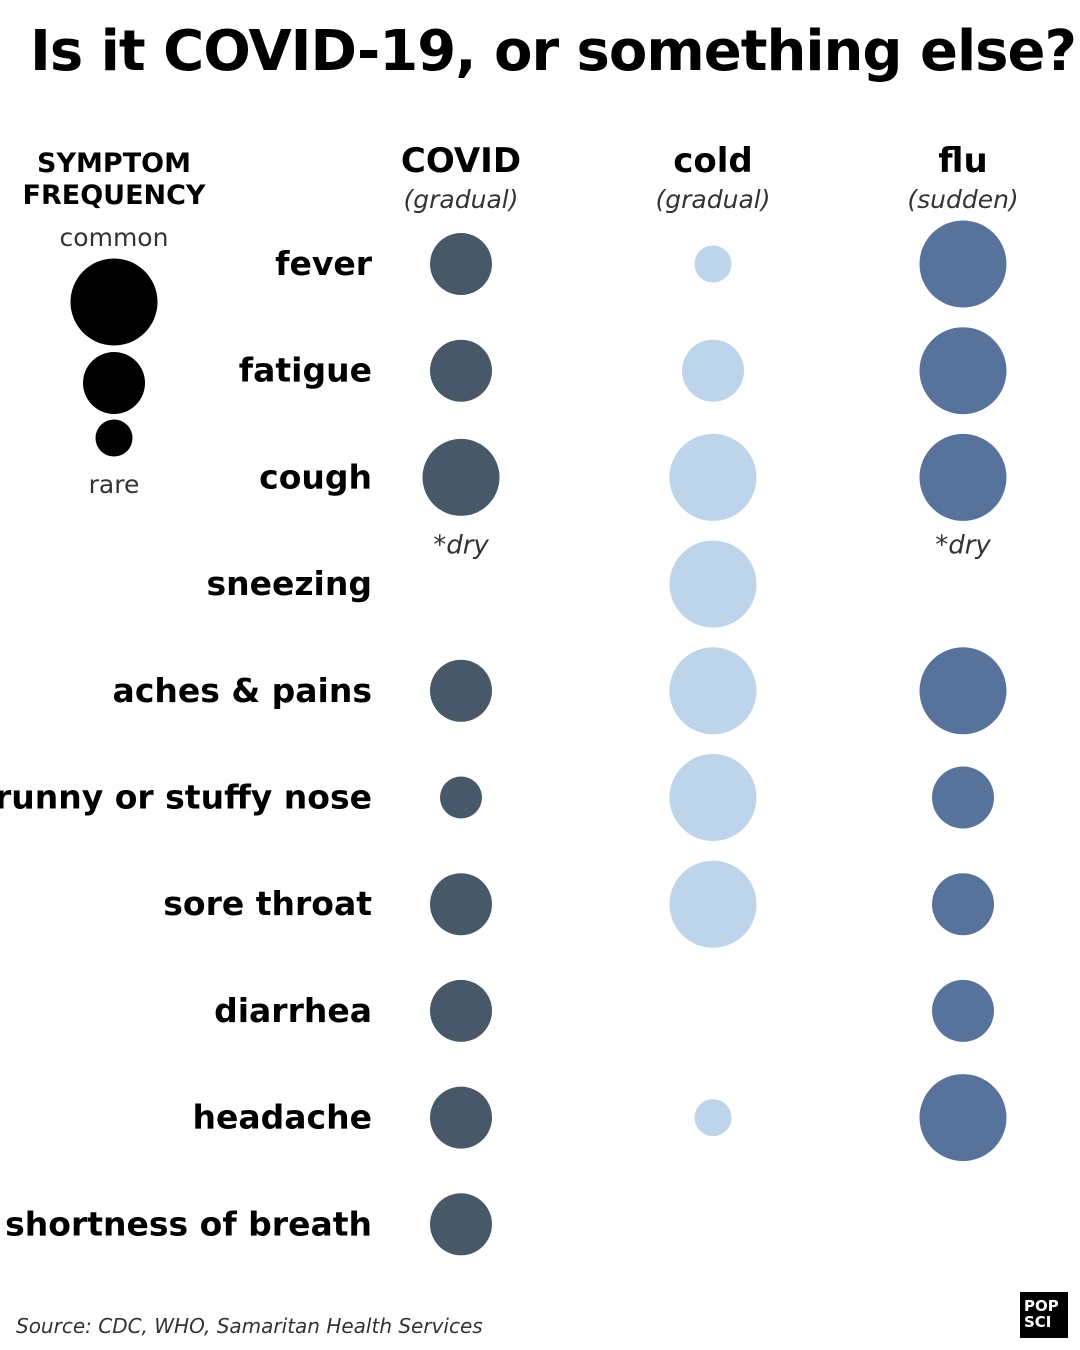  I want to click on symptom-label: shortness of breath, so click(188, 1223).